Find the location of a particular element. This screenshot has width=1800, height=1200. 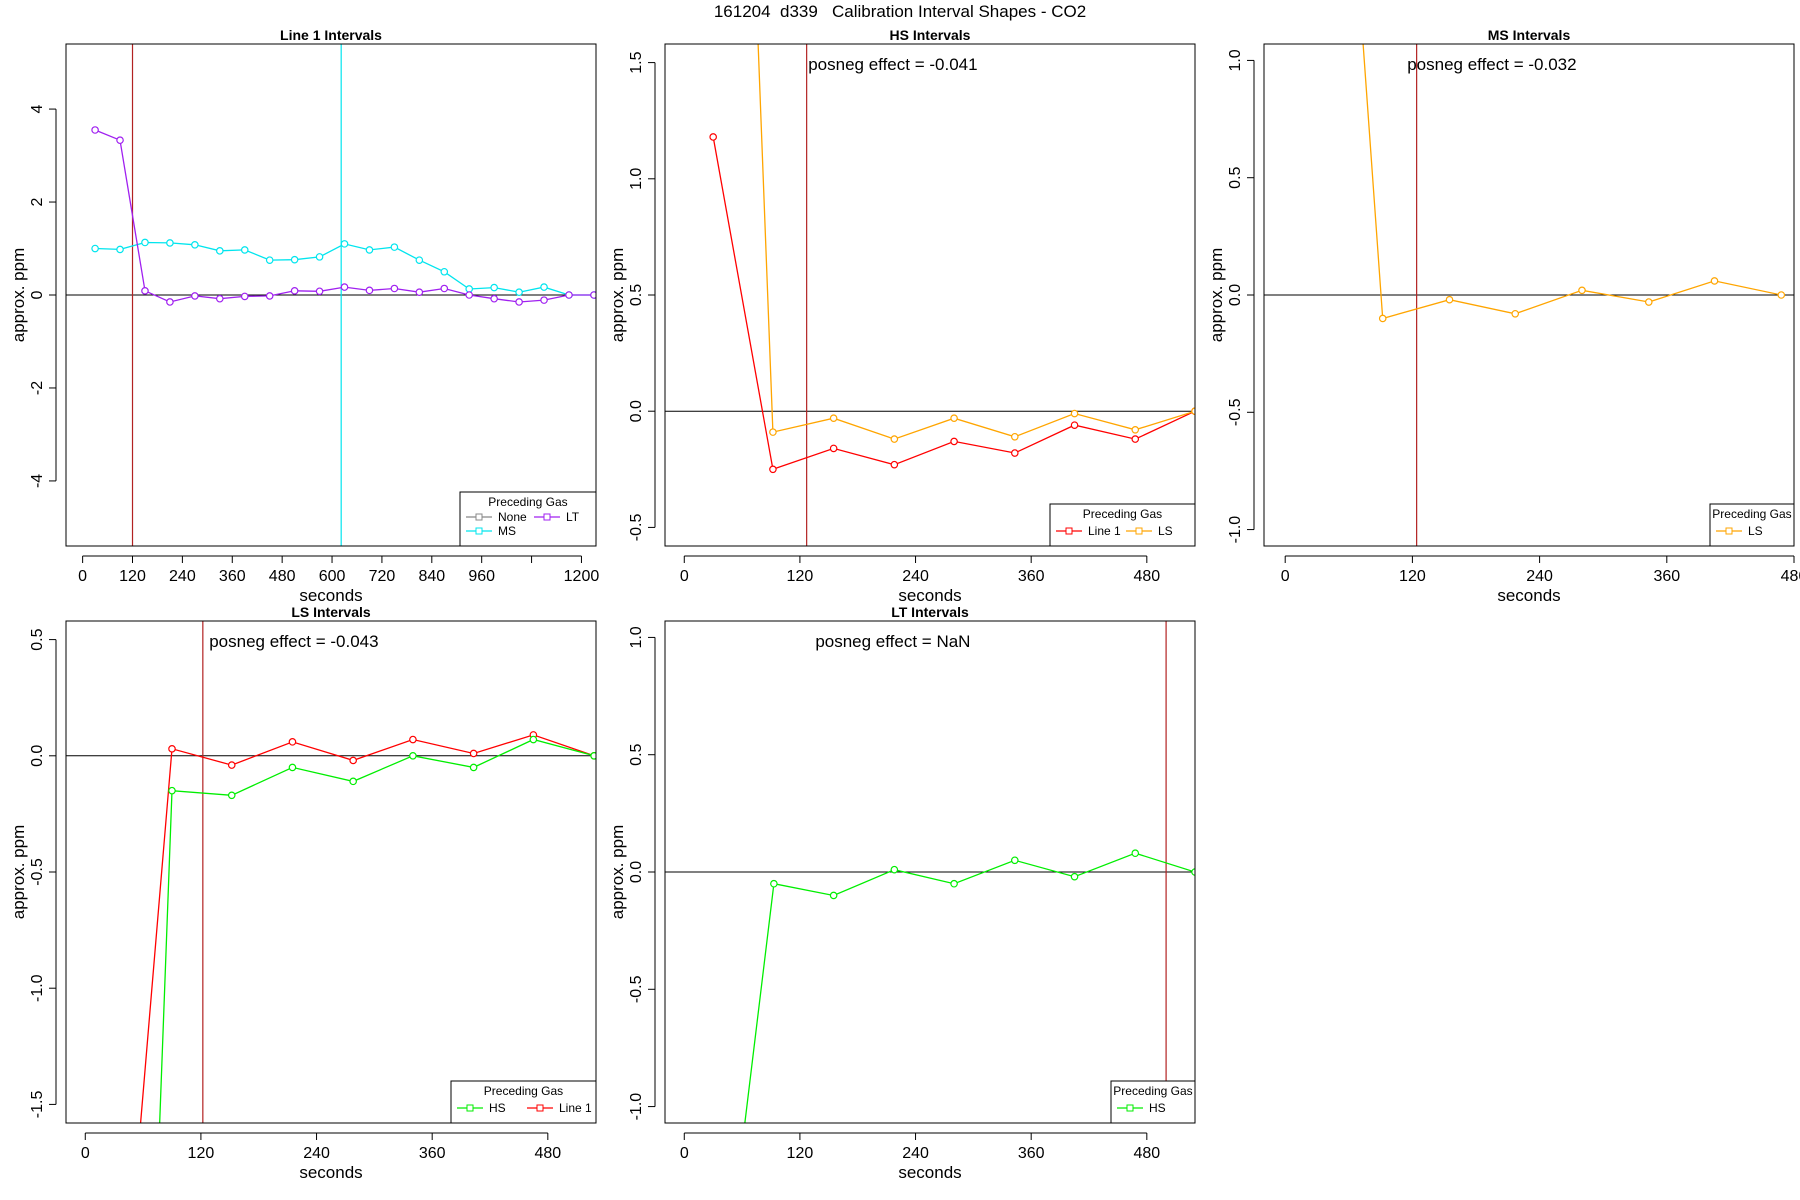

legend-label: HS is located at coordinates (1157, 1108).